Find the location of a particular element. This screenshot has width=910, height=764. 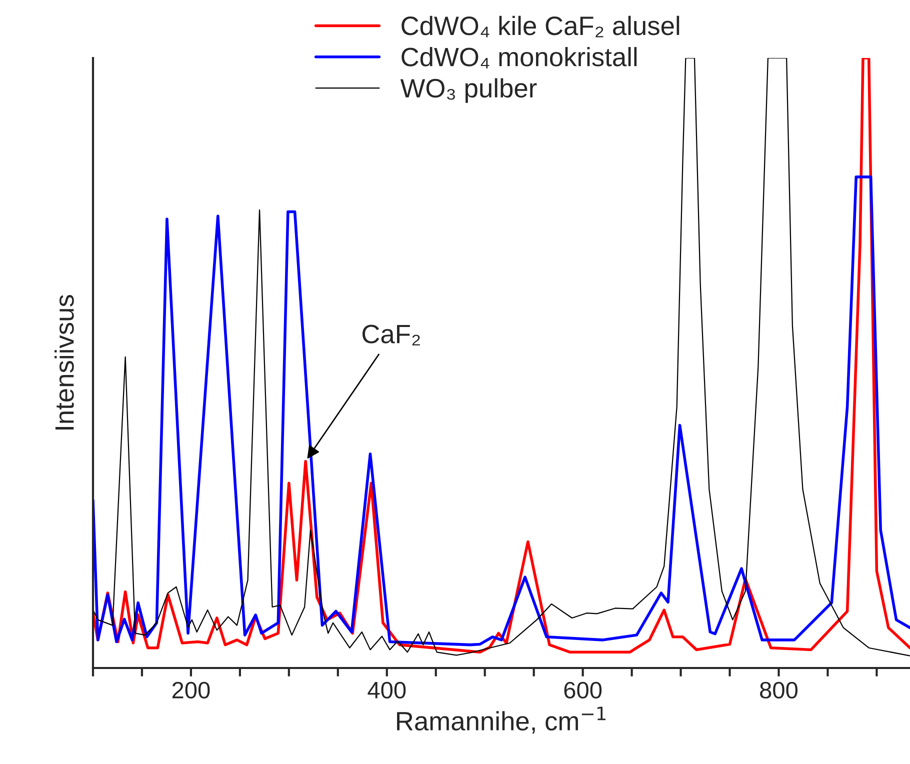

legend-label: WO₃ pulber is located at coordinates (468, 90).